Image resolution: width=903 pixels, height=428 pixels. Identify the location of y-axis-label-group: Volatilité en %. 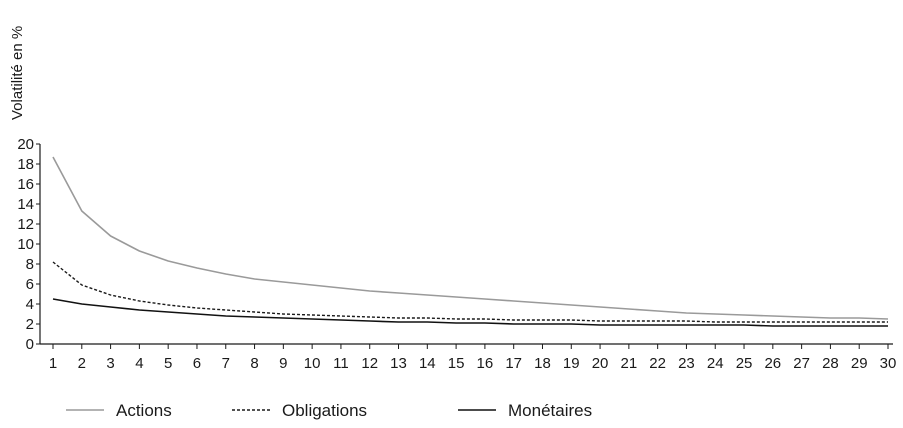
(17, 73).